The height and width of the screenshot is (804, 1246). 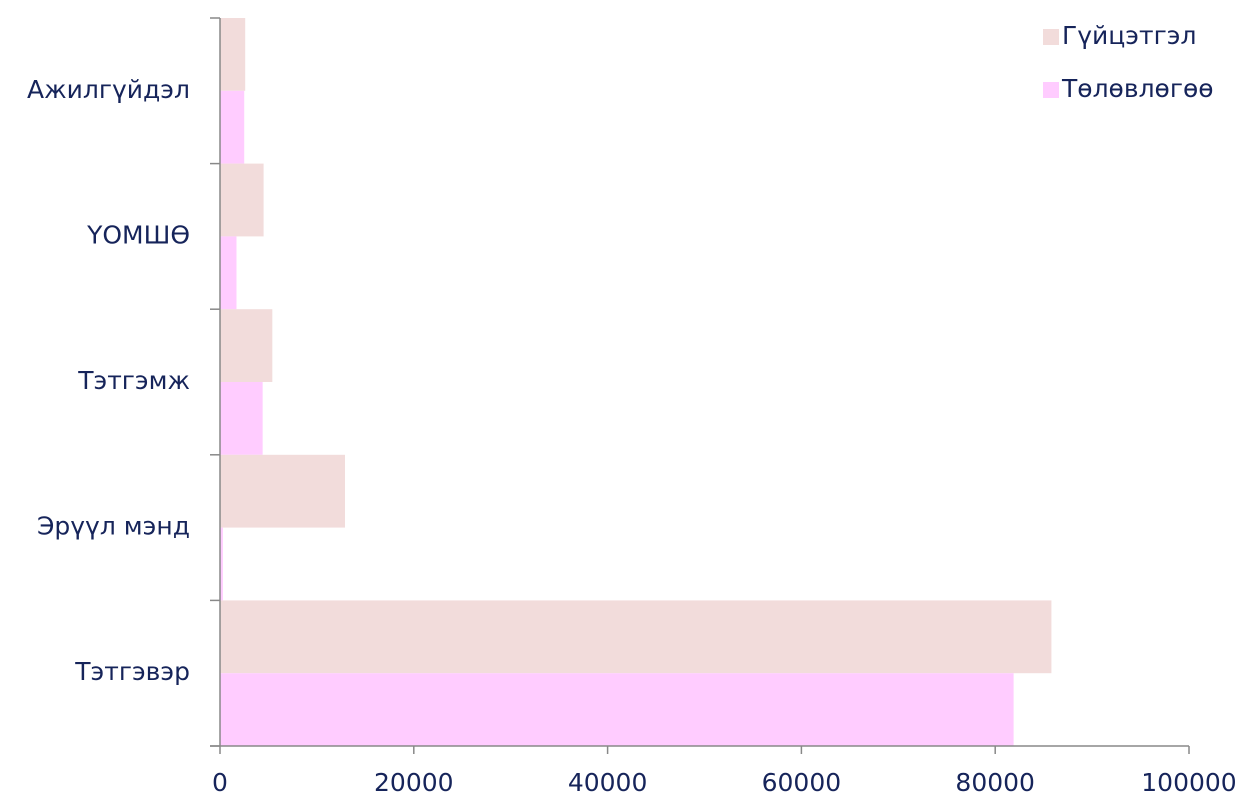 What do you see at coordinates (133, 380) in the screenshot?
I see `y-tick-label: Тэтгэмж` at bounding box center [133, 380].